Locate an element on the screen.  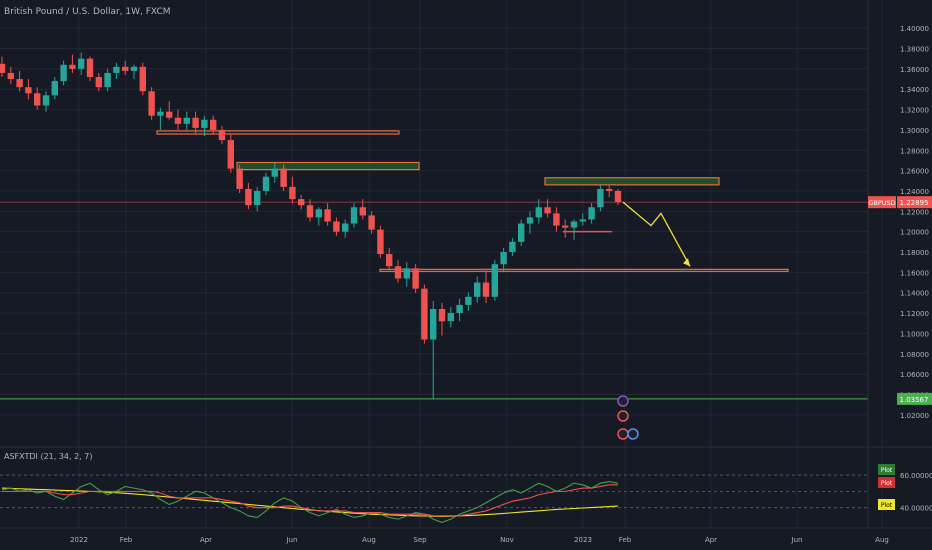
last-price-label: 1.22895 is located at coordinates (914, 203).